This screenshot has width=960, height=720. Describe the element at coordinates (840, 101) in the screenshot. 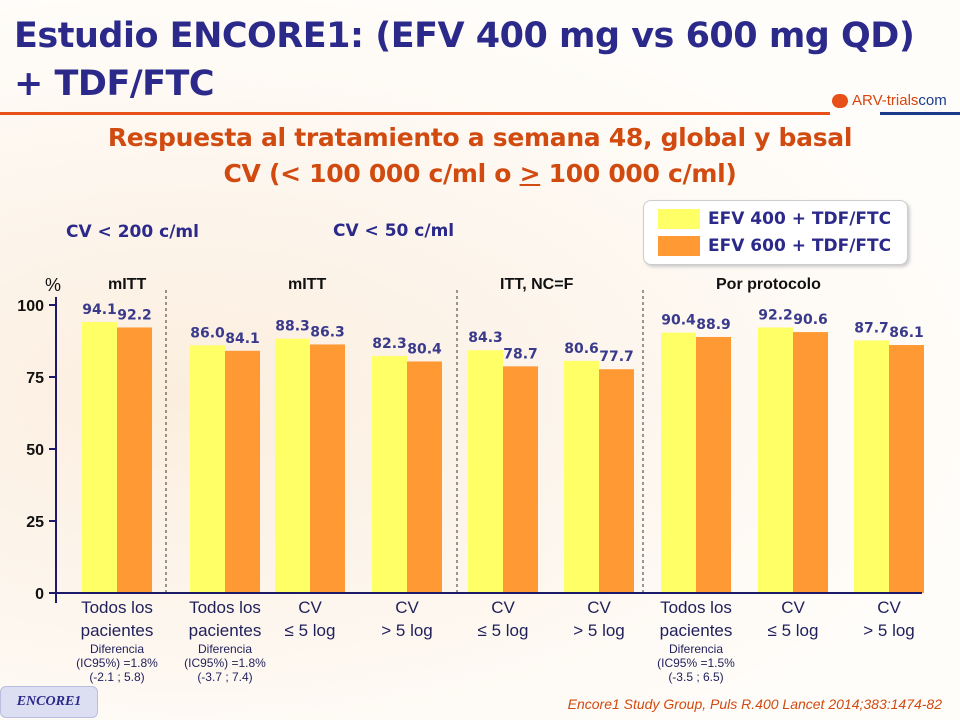

I see `pill-icon` at that location.